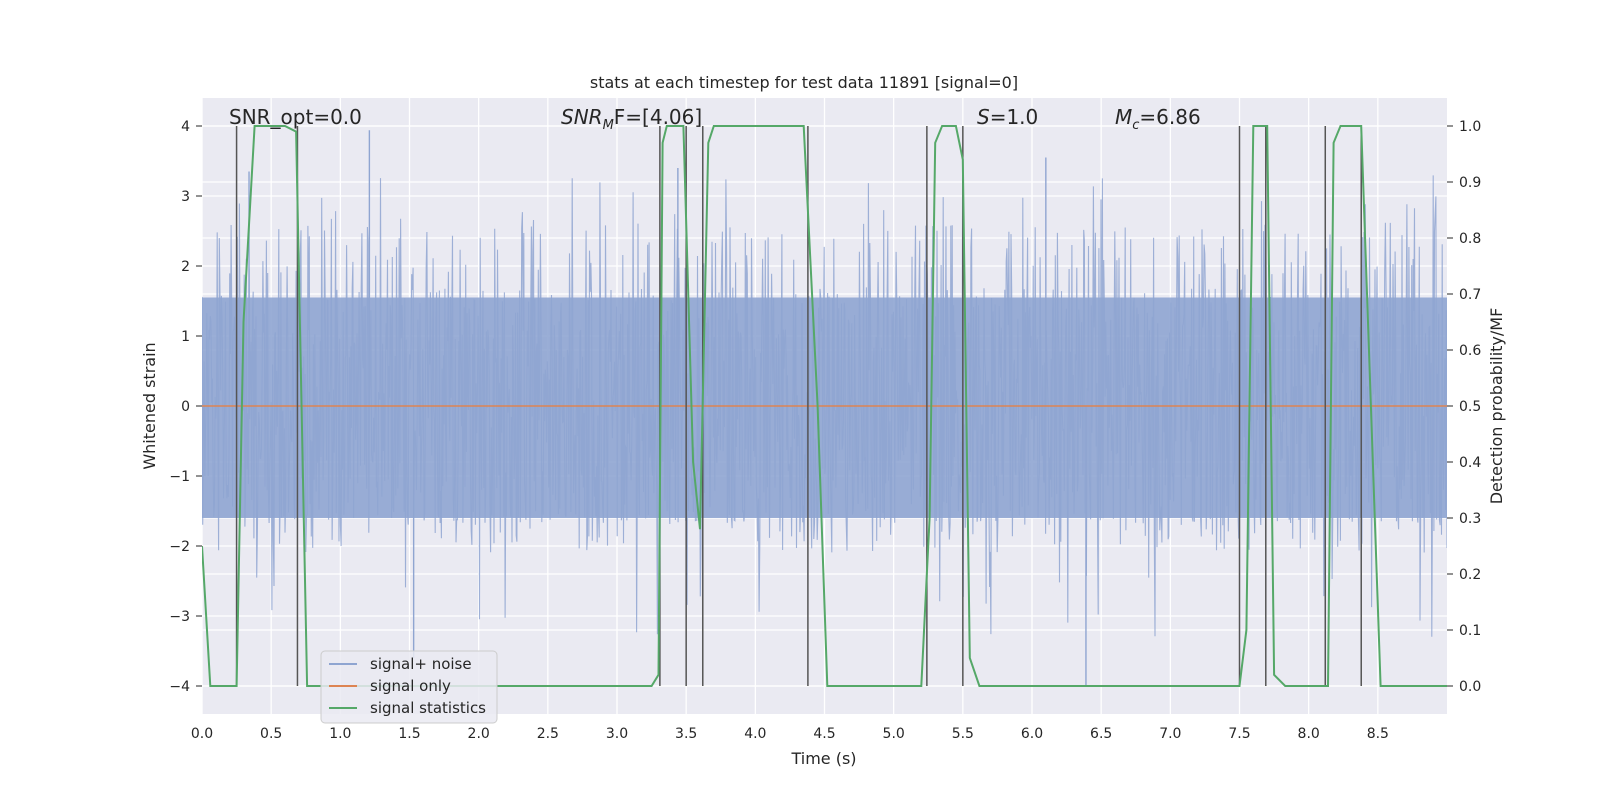 The width and height of the screenshot is (1600, 800). Describe the element at coordinates (617, 734) in the screenshot. I see `x-tick-label-6: 3.0` at that location.